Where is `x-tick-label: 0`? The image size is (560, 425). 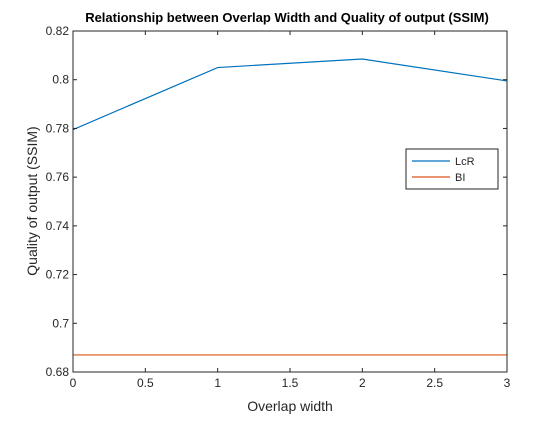 x-tick-label: 0 is located at coordinates (73, 383).